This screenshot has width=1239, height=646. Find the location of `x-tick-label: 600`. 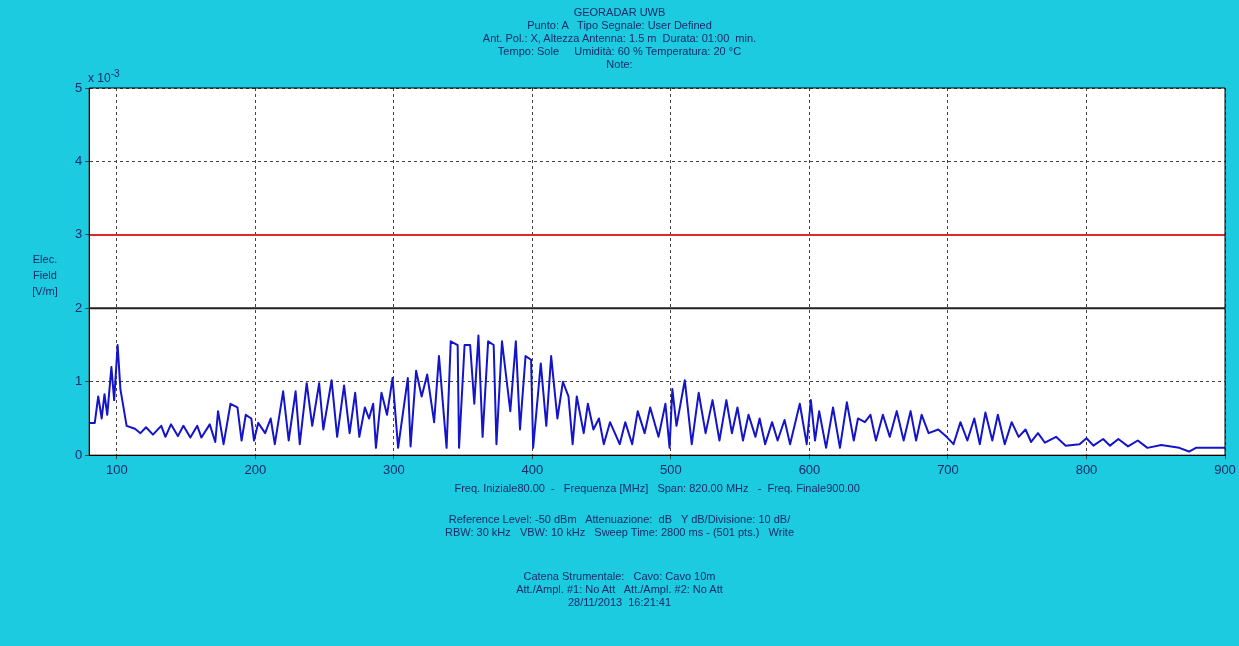

x-tick-label: 600 is located at coordinates (809, 469).